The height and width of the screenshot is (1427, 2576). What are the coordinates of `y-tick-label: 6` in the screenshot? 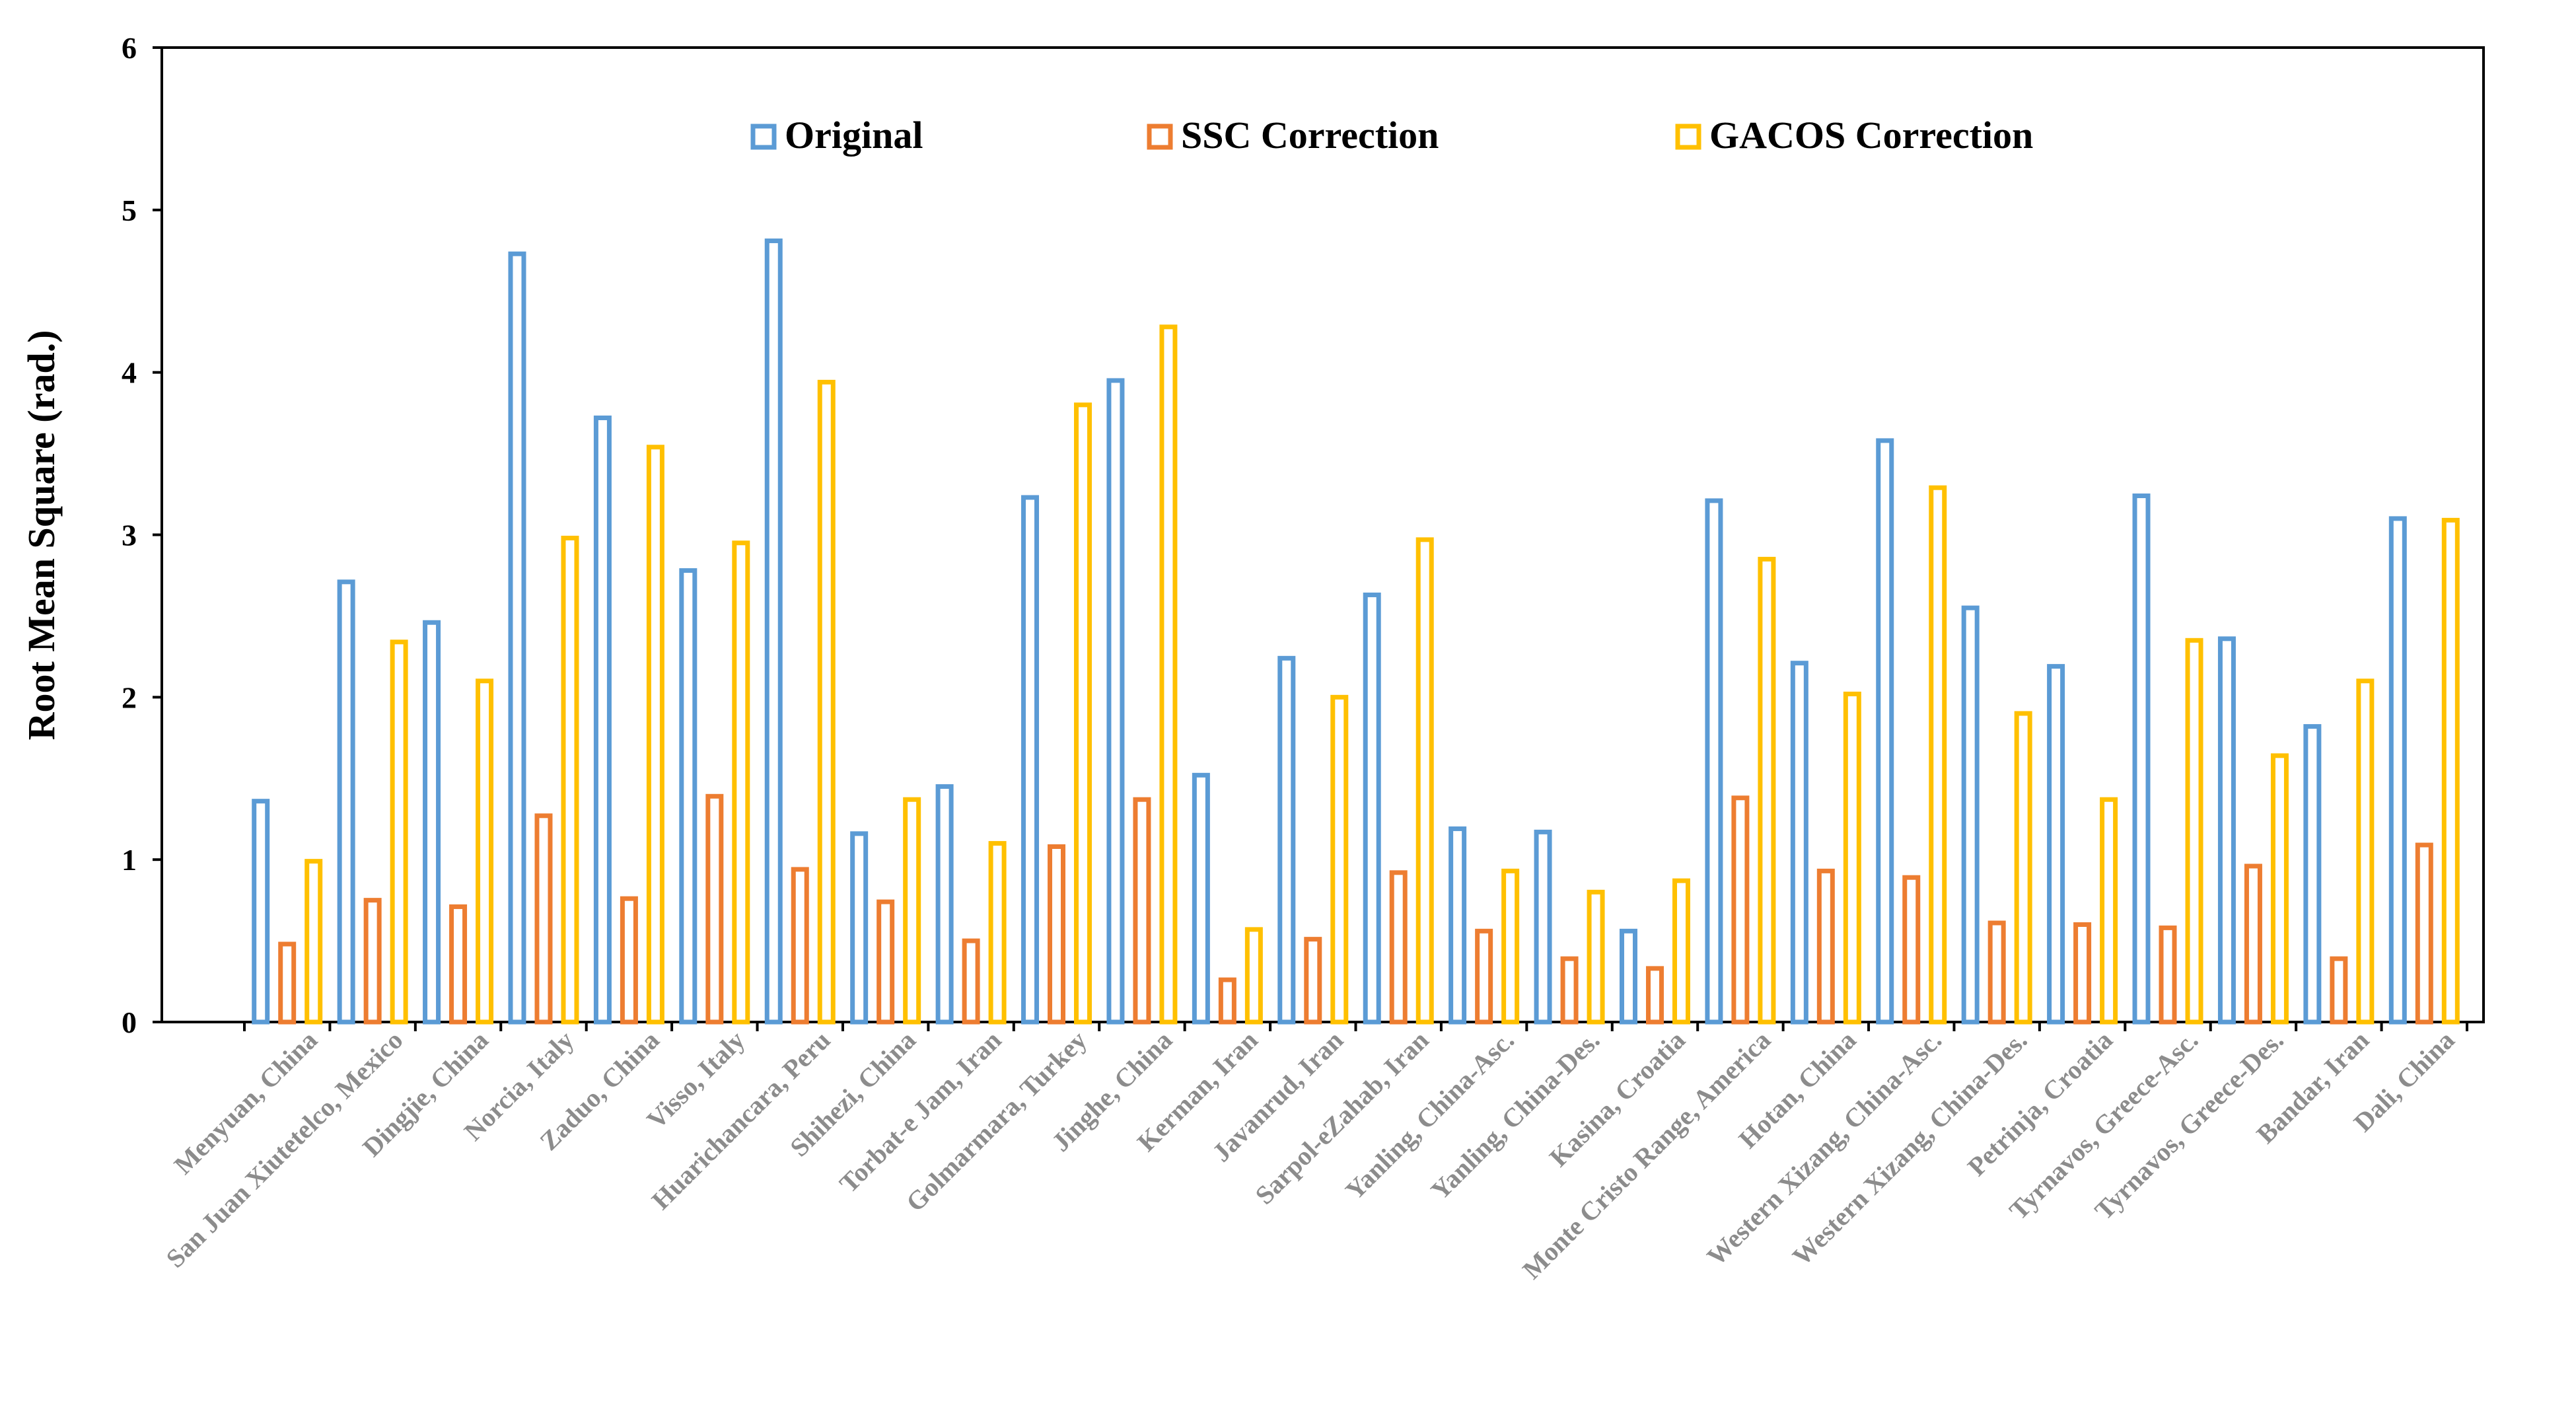 It's located at (129, 48).